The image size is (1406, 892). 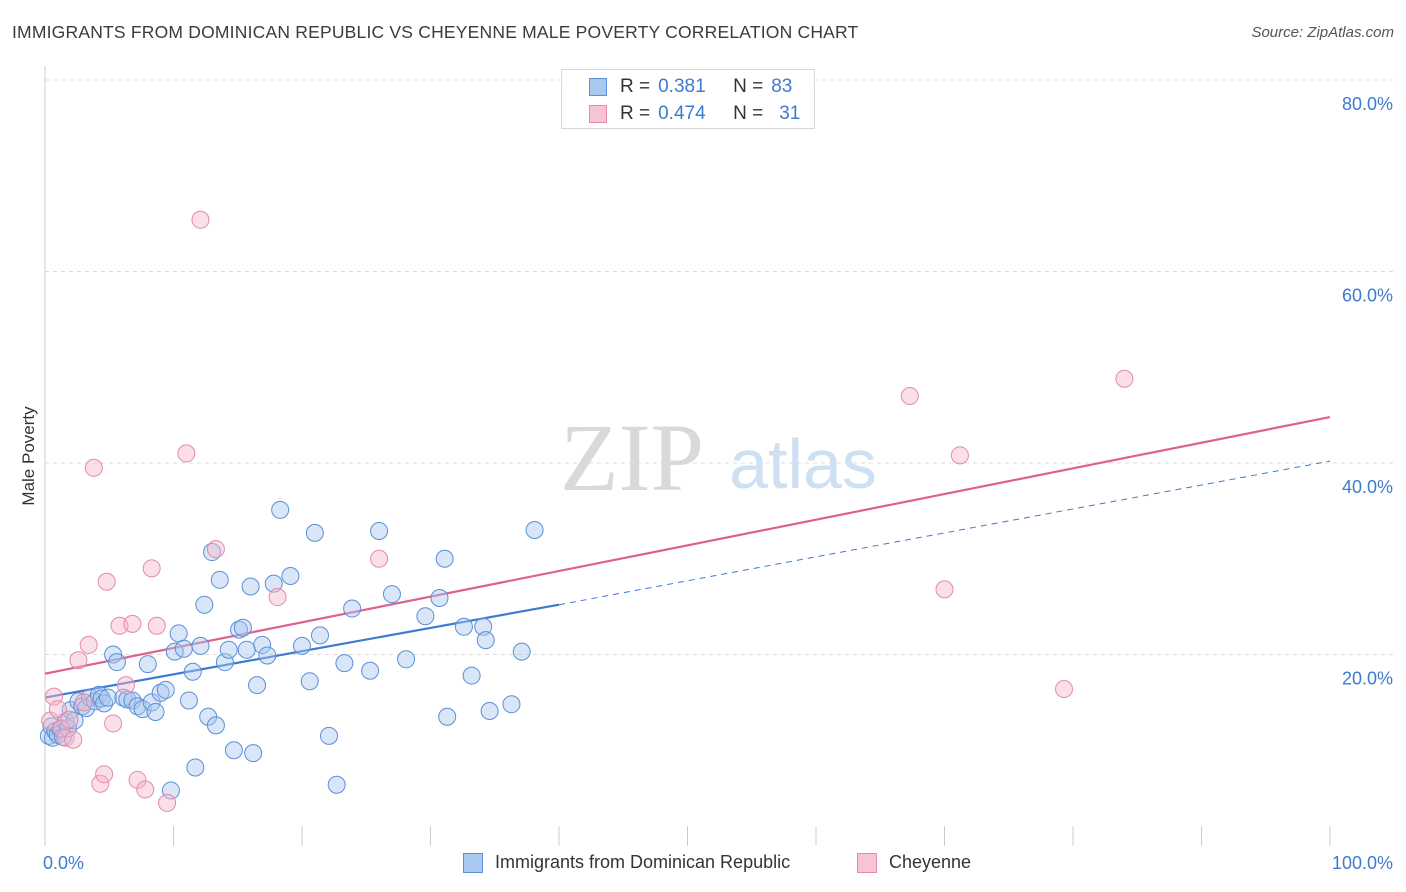 I want to click on legend-row-blue: R = 0.381 N = 83, so click(x=677, y=87).